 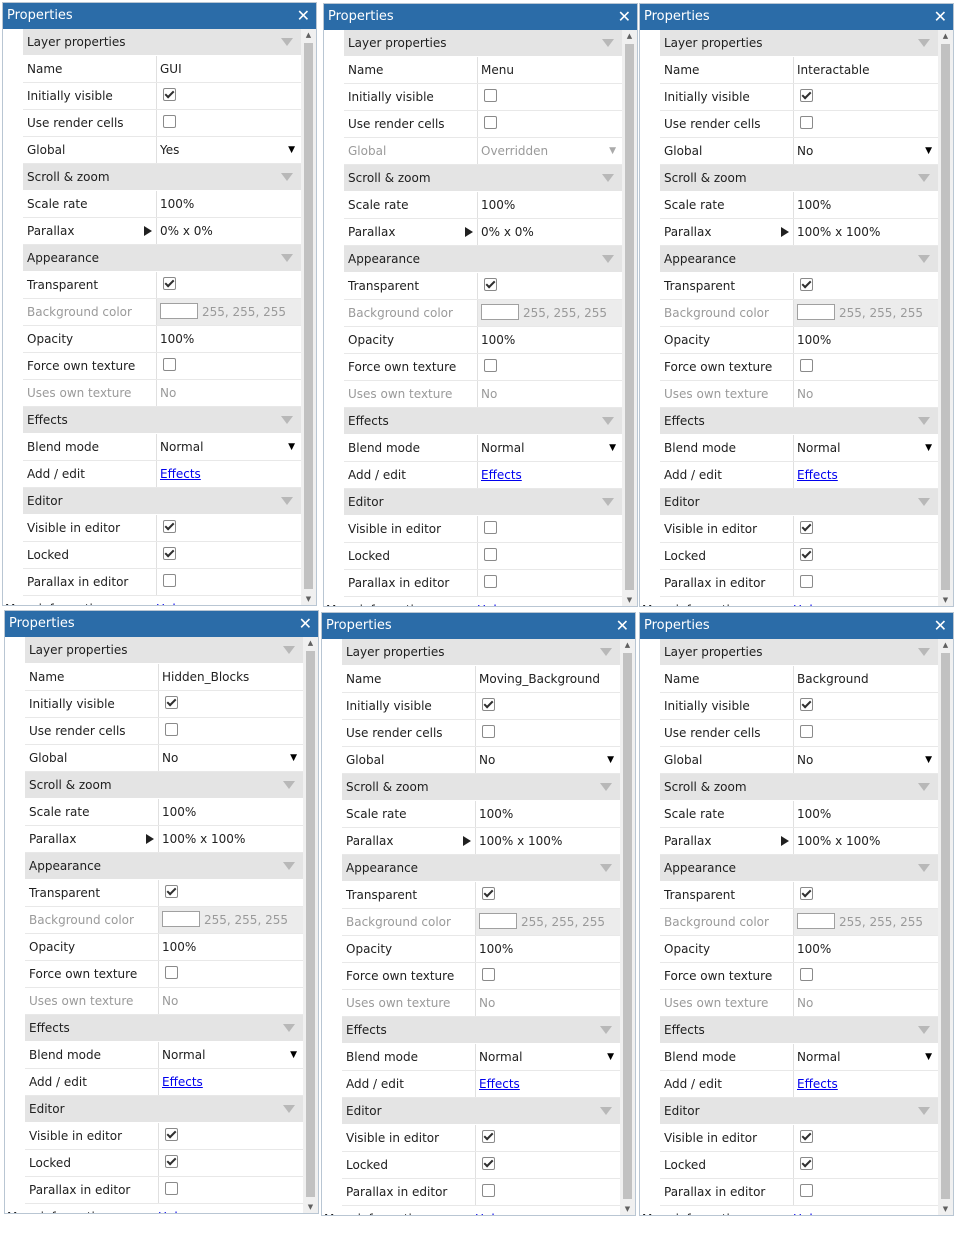 What do you see at coordinates (169, 364) in the screenshot?
I see `force-own-texture-checkbox` at bounding box center [169, 364].